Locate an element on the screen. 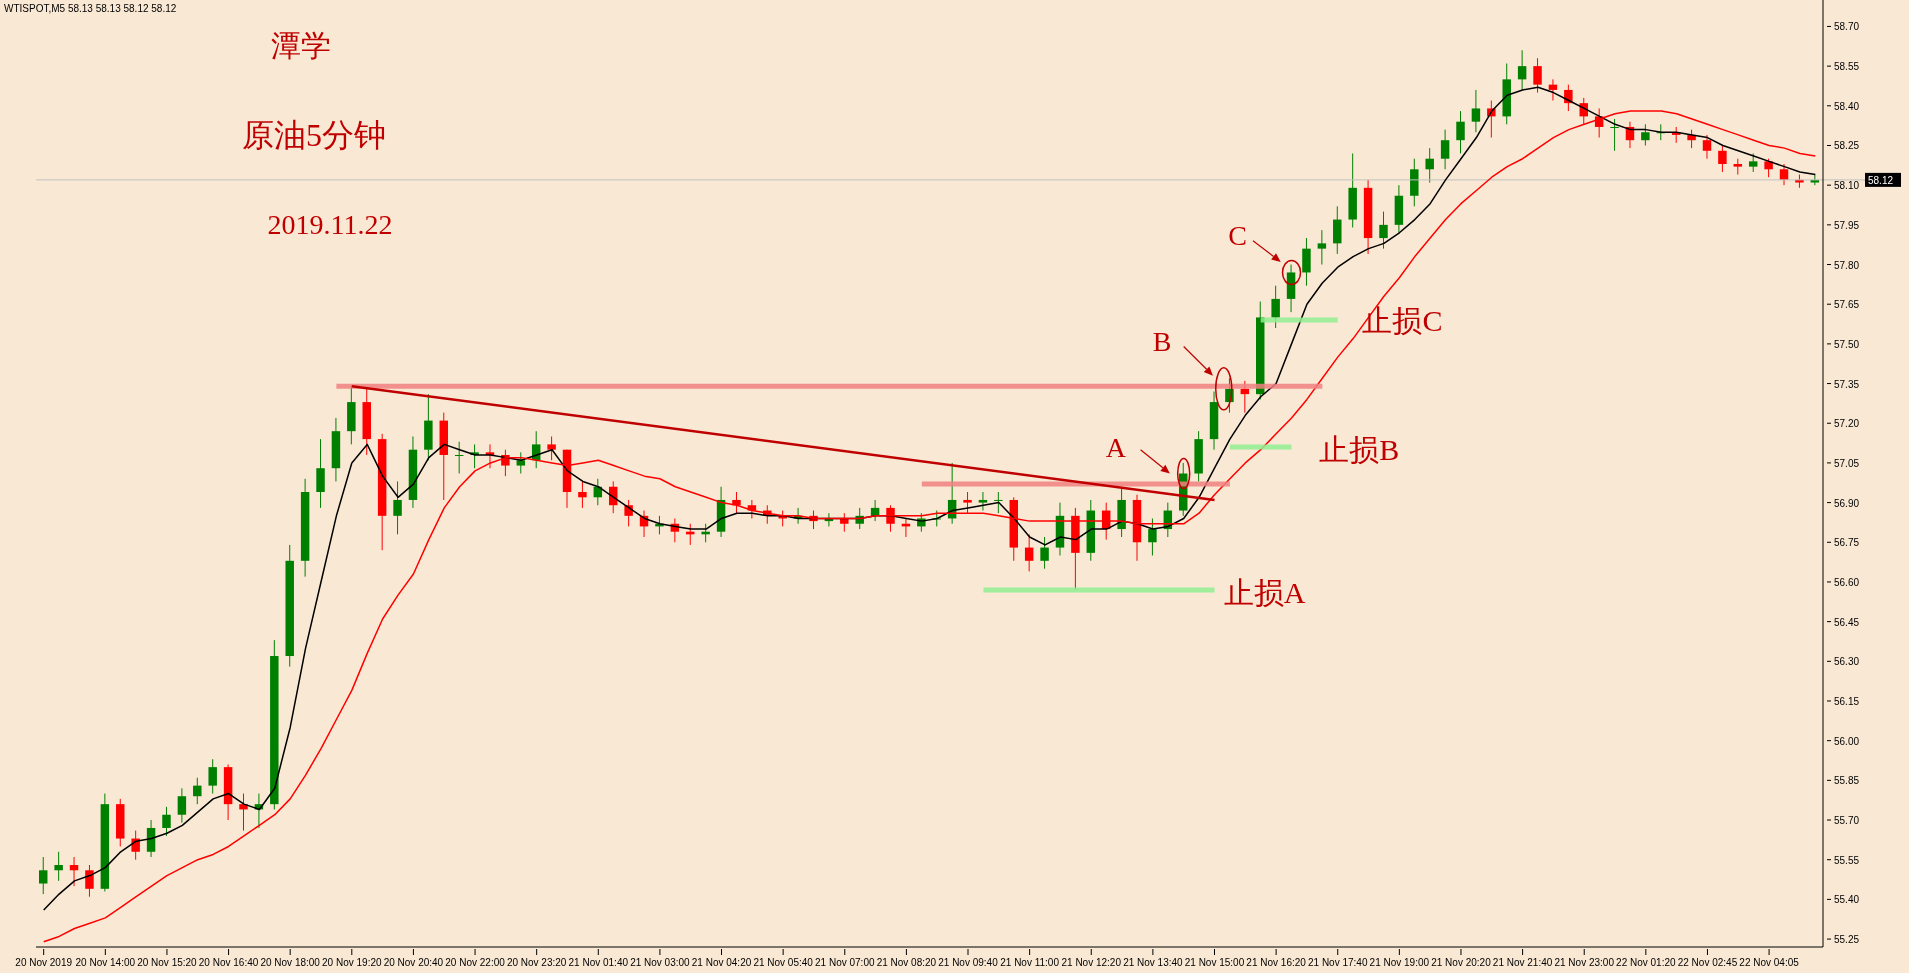  y-tick-label: 58.40 is located at coordinates (1847, 106).